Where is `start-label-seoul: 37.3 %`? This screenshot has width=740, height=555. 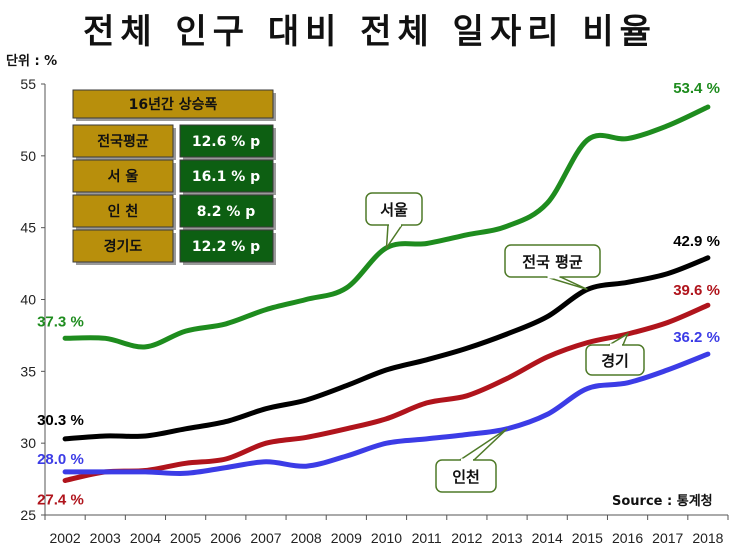 start-label-seoul: 37.3 % is located at coordinates (60, 321).